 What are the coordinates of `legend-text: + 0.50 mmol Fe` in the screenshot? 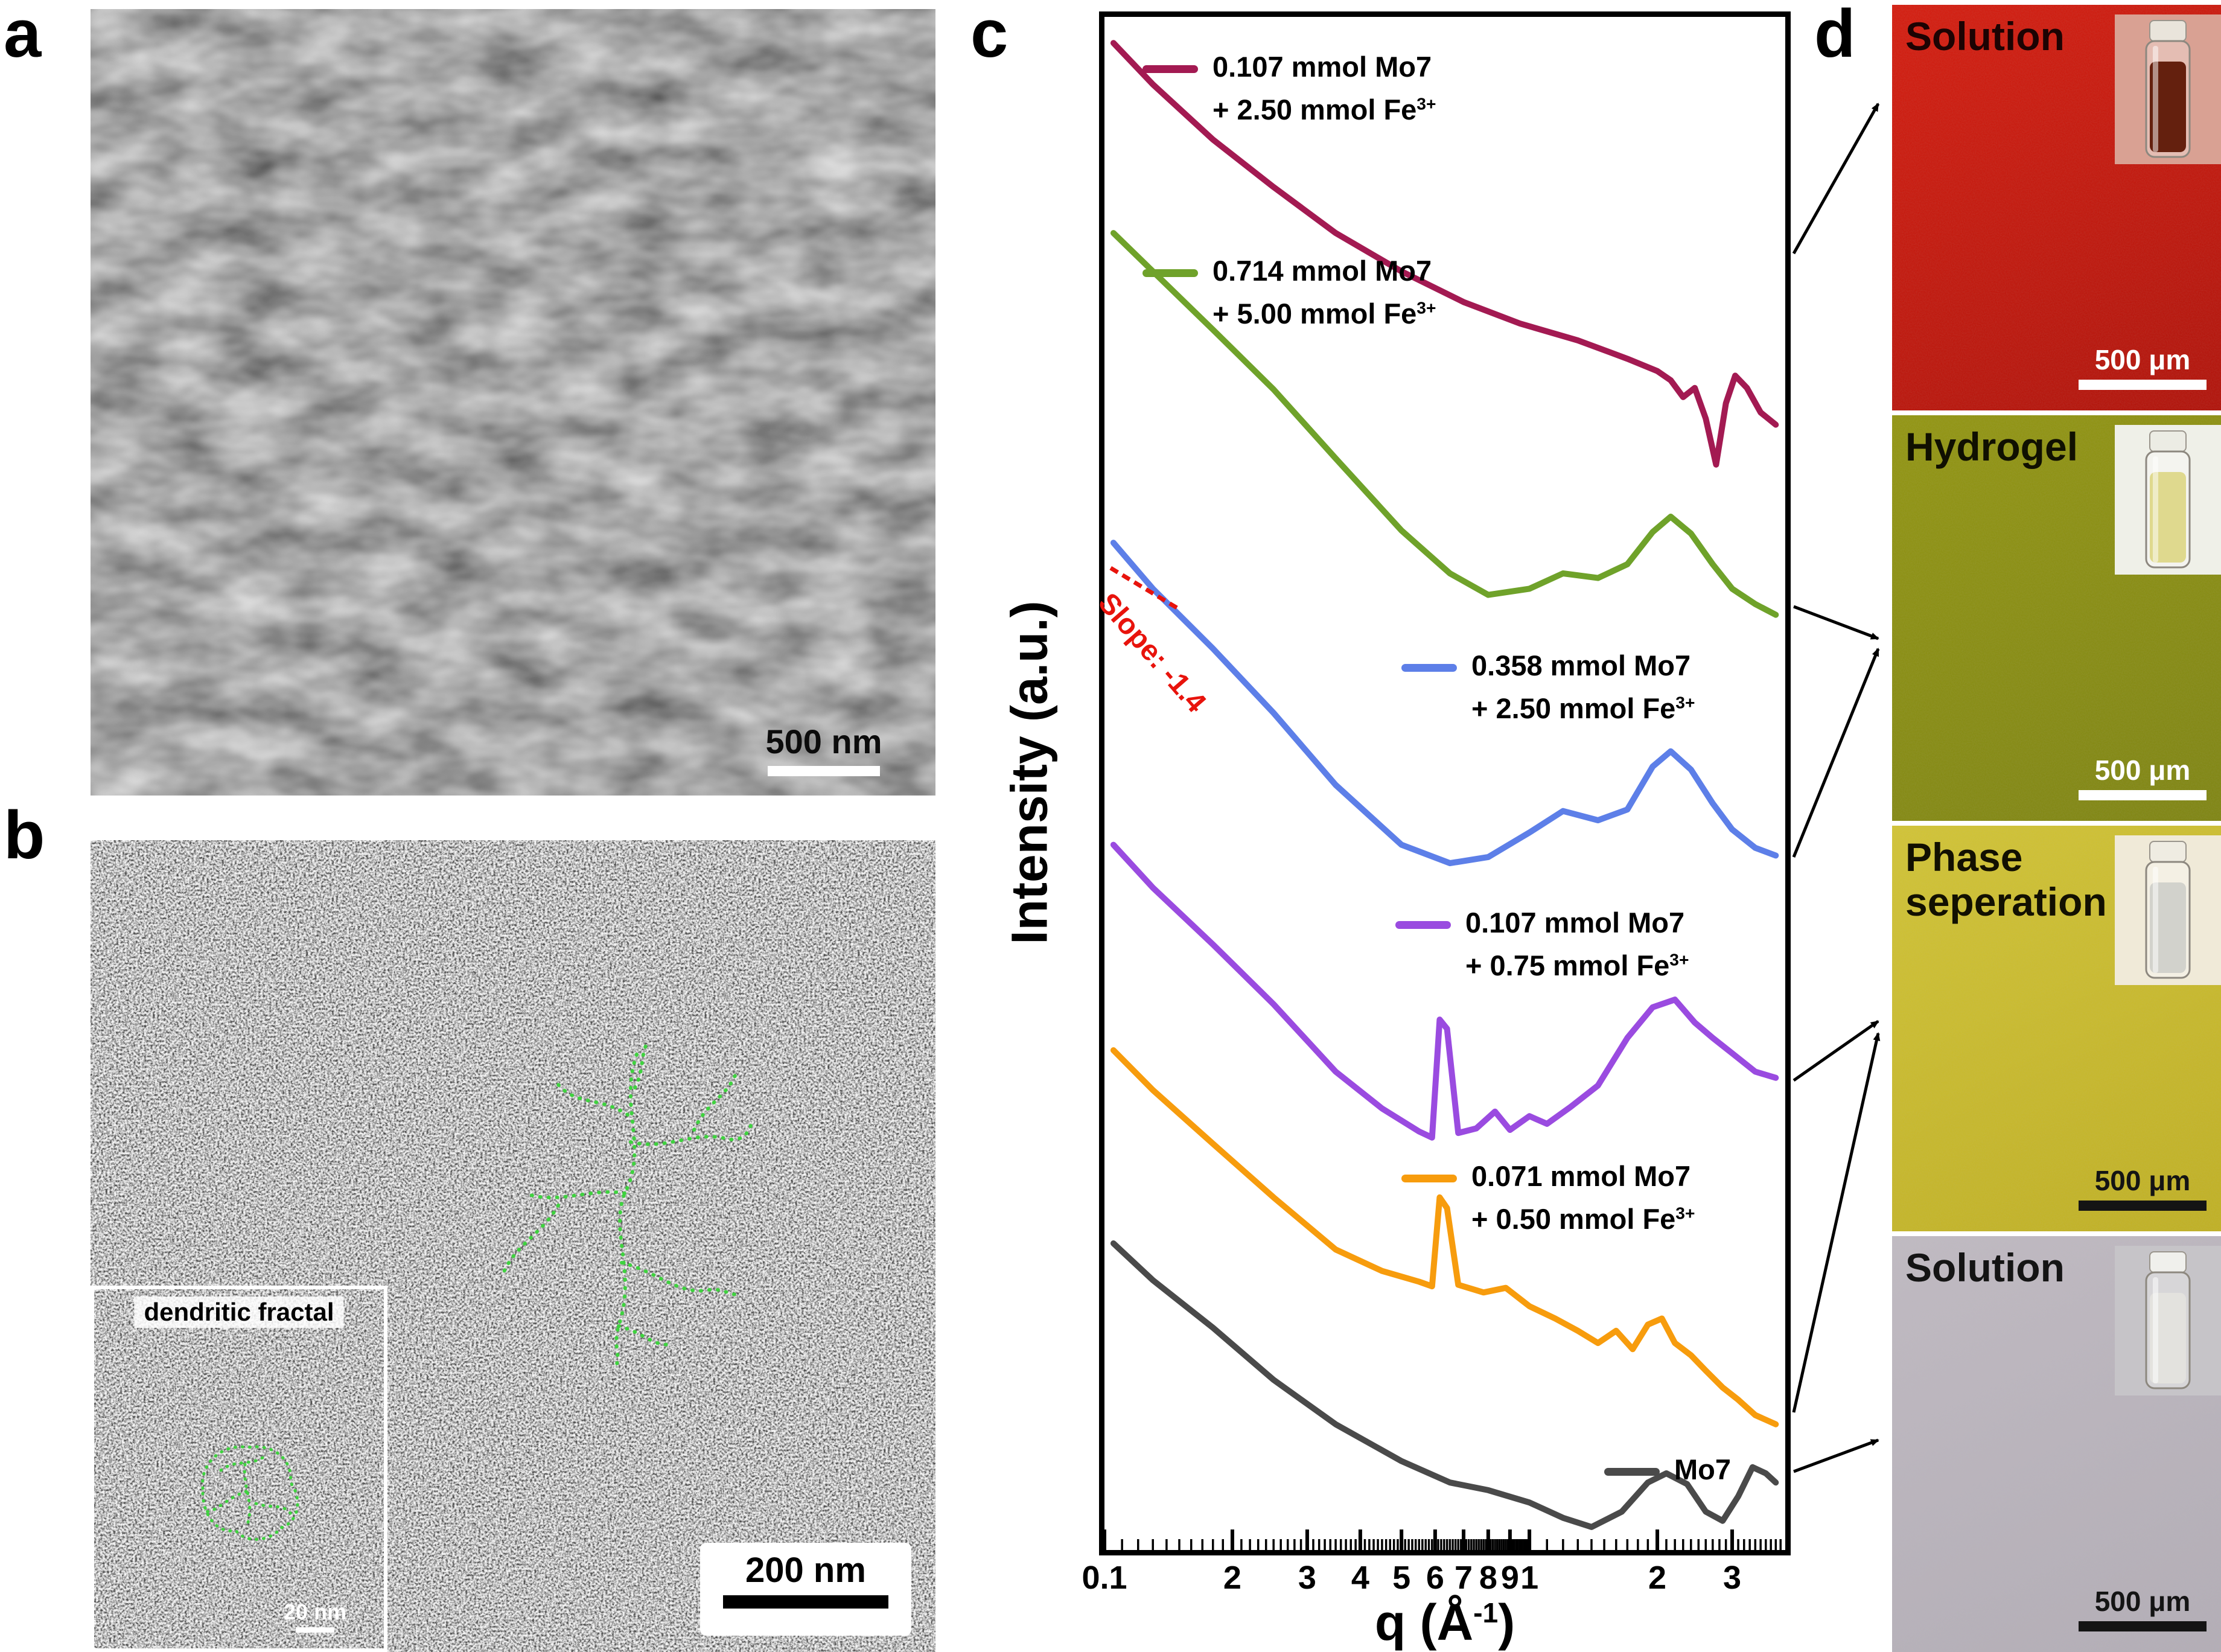 It's located at (1574, 1218).